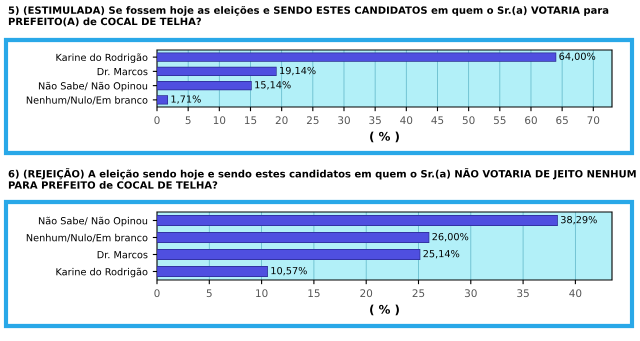 This screenshot has width=640, height=341. What do you see at coordinates (500, 120) in the screenshot?
I see `x-tick-label: 55` at bounding box center [500, 120].